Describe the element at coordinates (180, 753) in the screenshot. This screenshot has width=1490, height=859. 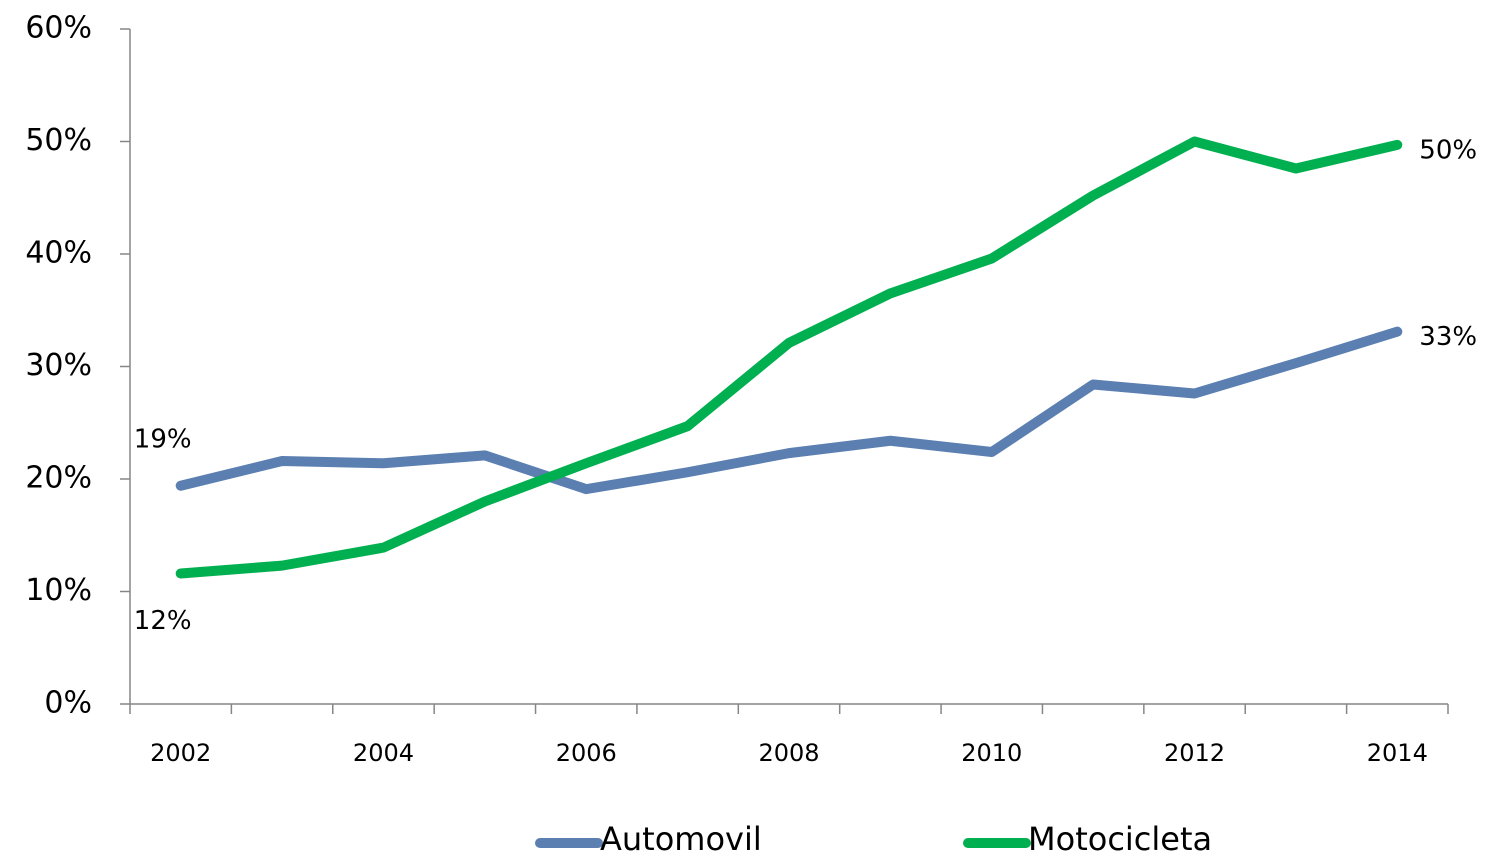
I see `x-tick-label: 2002` at that location.